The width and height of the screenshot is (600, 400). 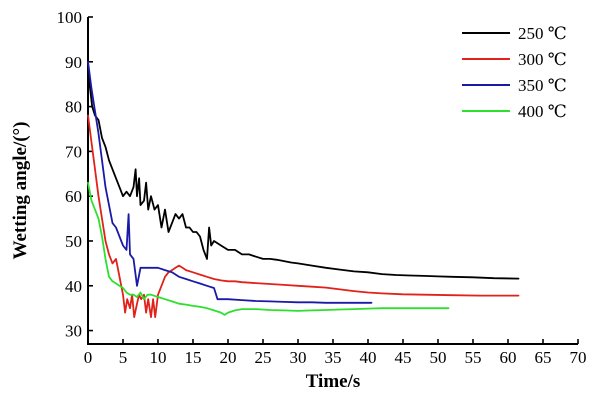 What do you see at coordinates (578, 357) in the screenshot?
I see `x-tick-label: 70` at bounding box center [578, 357].